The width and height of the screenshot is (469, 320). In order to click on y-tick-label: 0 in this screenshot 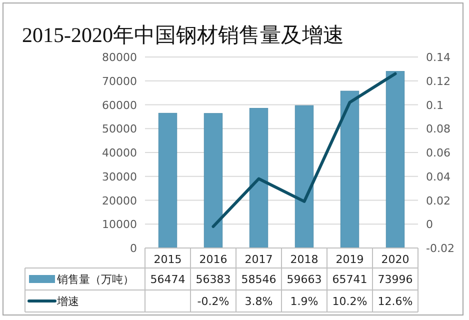, I will do `click(133, 248)`.